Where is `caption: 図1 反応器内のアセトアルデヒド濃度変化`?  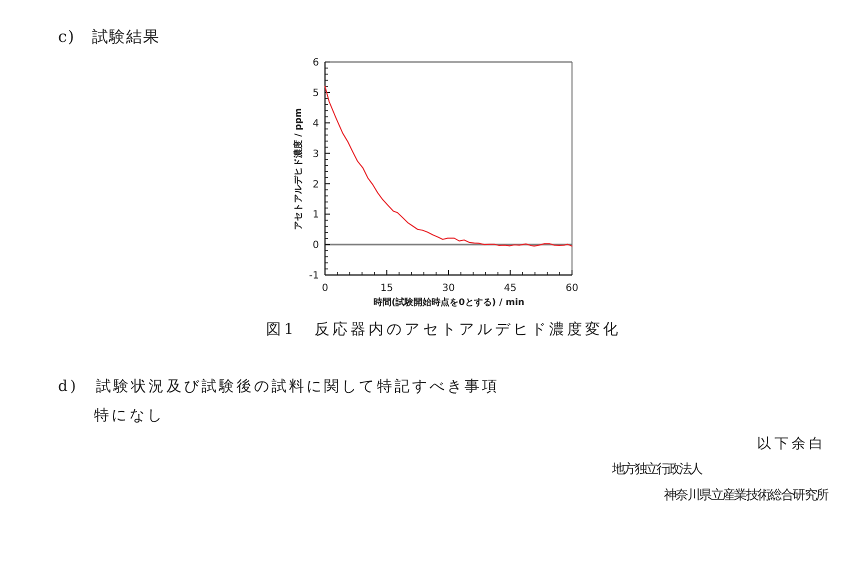
caption: 図1 反応器内のアセトアルデヒド濃度変化 is located at coordinates (442, 329).